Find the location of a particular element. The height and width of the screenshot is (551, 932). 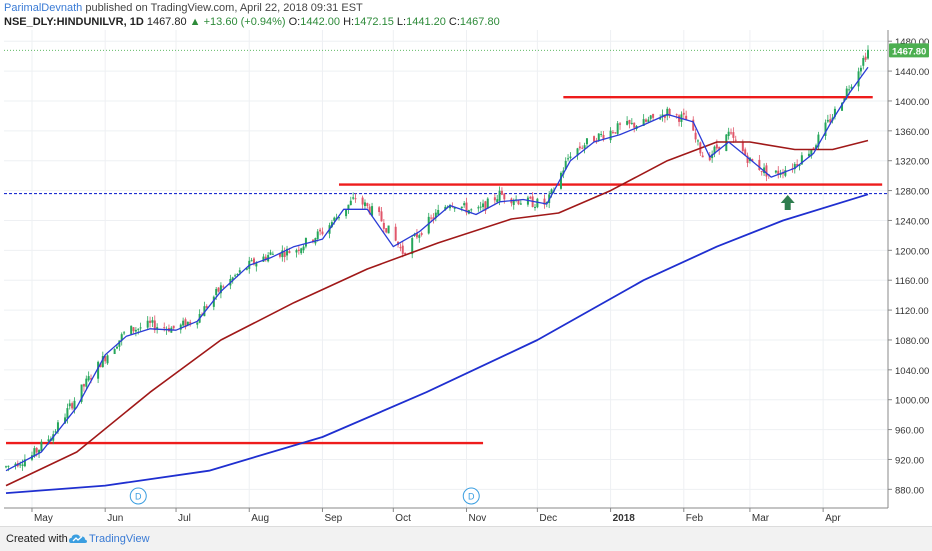

x-tick-label: Dec is located at coordinates (548, 518).